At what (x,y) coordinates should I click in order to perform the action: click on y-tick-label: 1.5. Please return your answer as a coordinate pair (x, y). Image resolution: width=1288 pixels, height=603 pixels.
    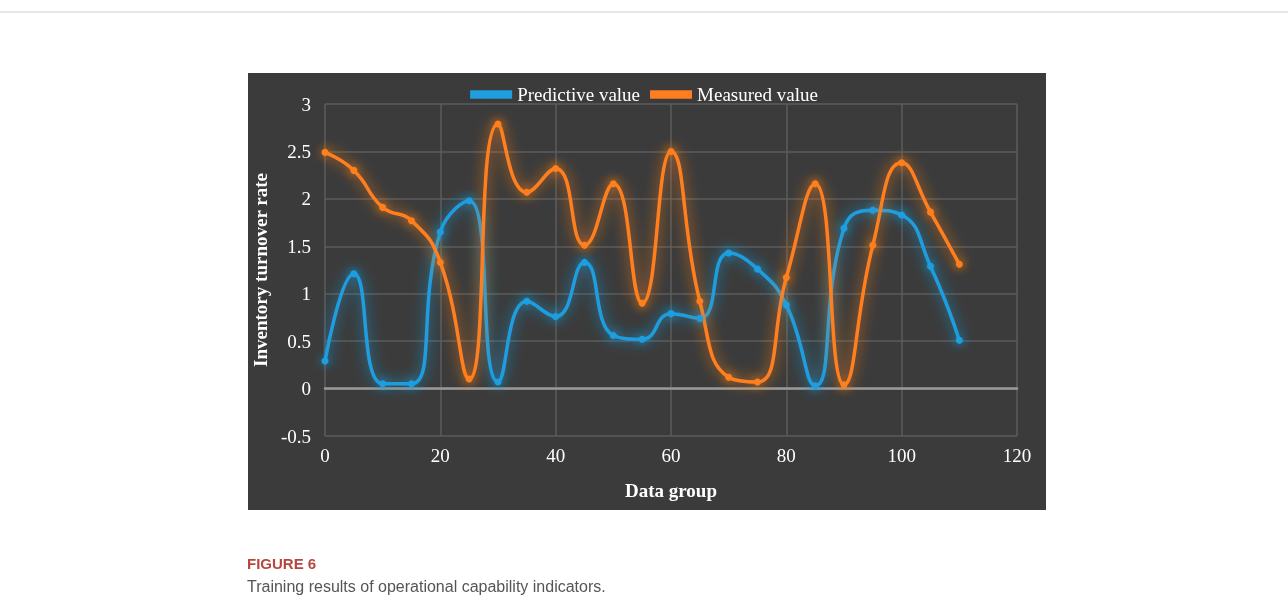
    Looking at the image, I should click on (299, 246).